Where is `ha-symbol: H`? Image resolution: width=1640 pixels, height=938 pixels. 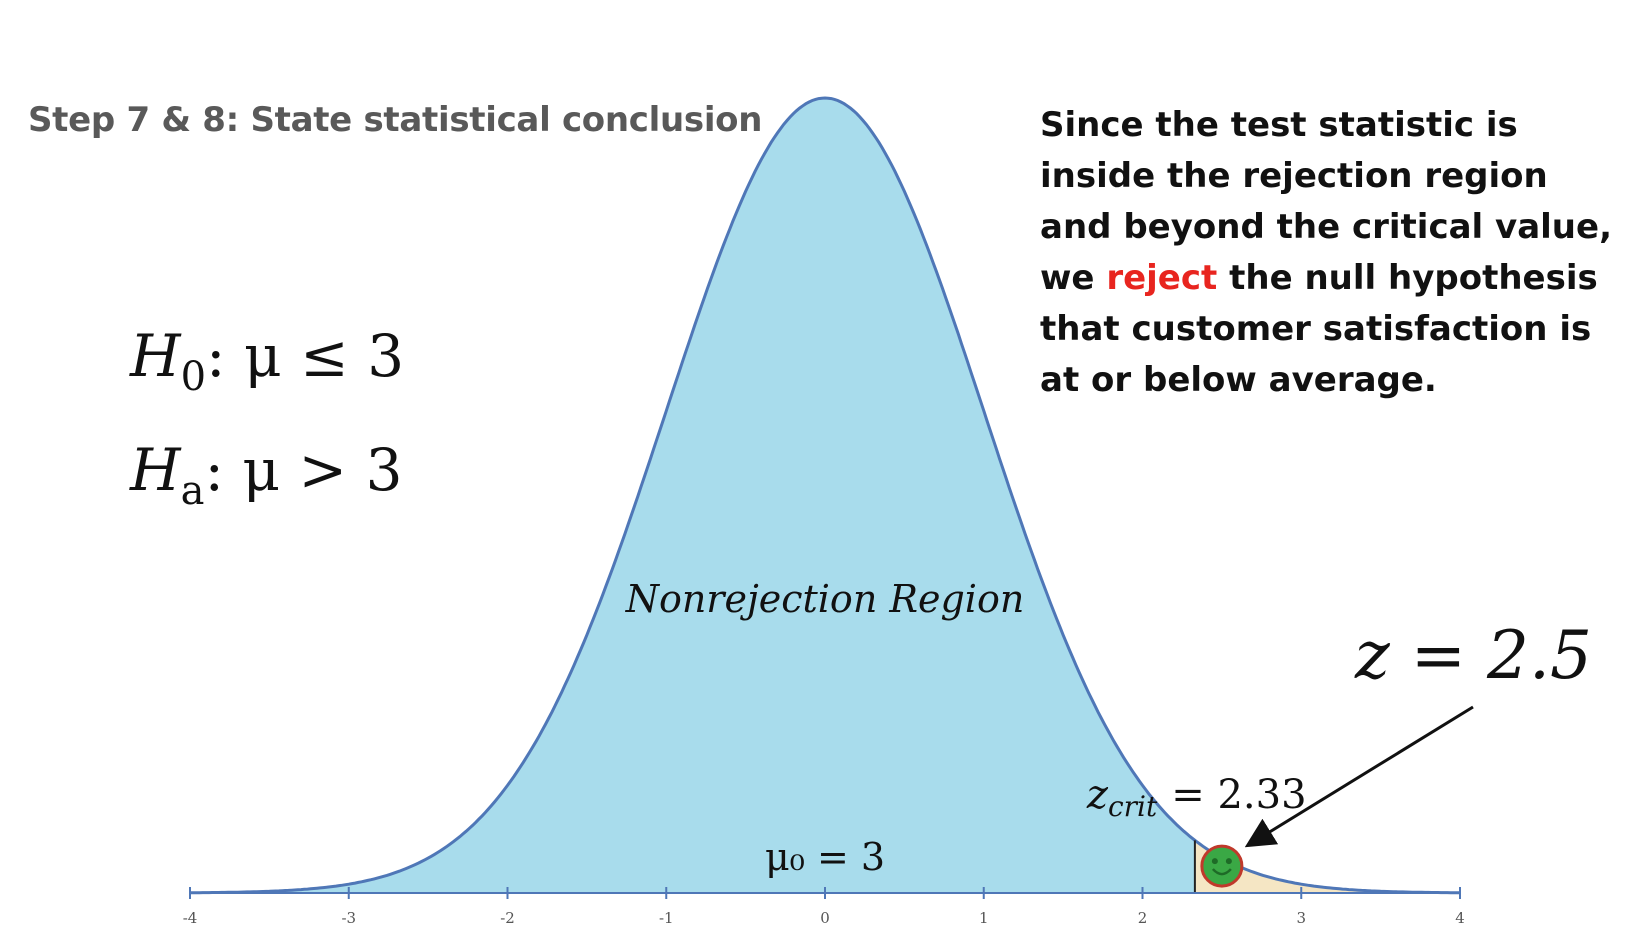 ha-symbol: H is located at coordinates (155, 470).